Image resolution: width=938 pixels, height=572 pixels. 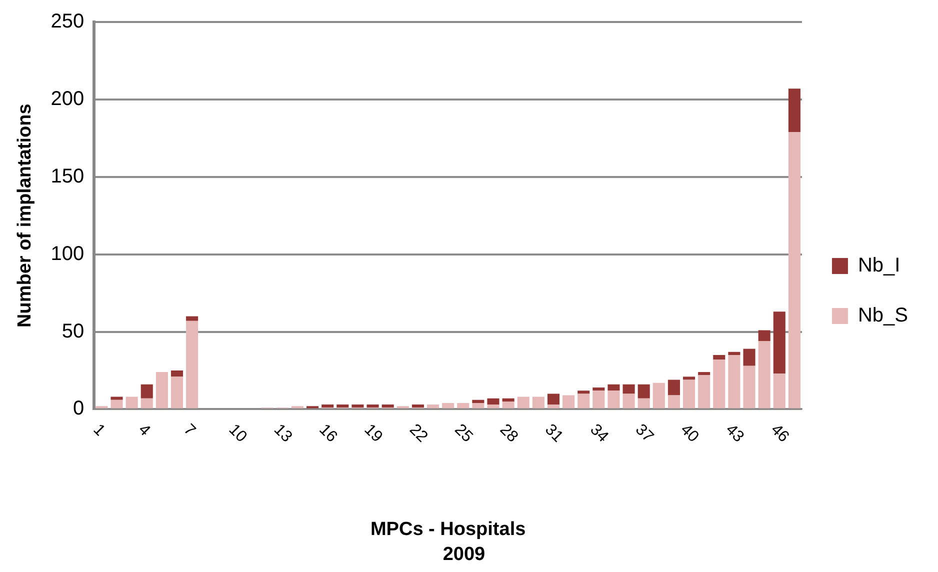 I want to click on x-tick-label: 1, so click(x=99, y=430).